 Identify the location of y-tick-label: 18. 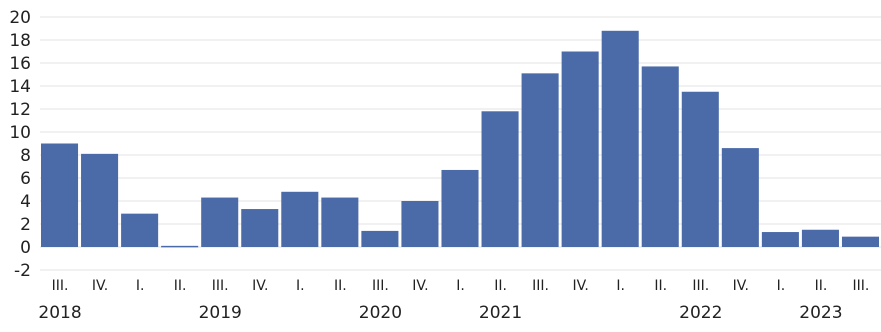
(20, 41).